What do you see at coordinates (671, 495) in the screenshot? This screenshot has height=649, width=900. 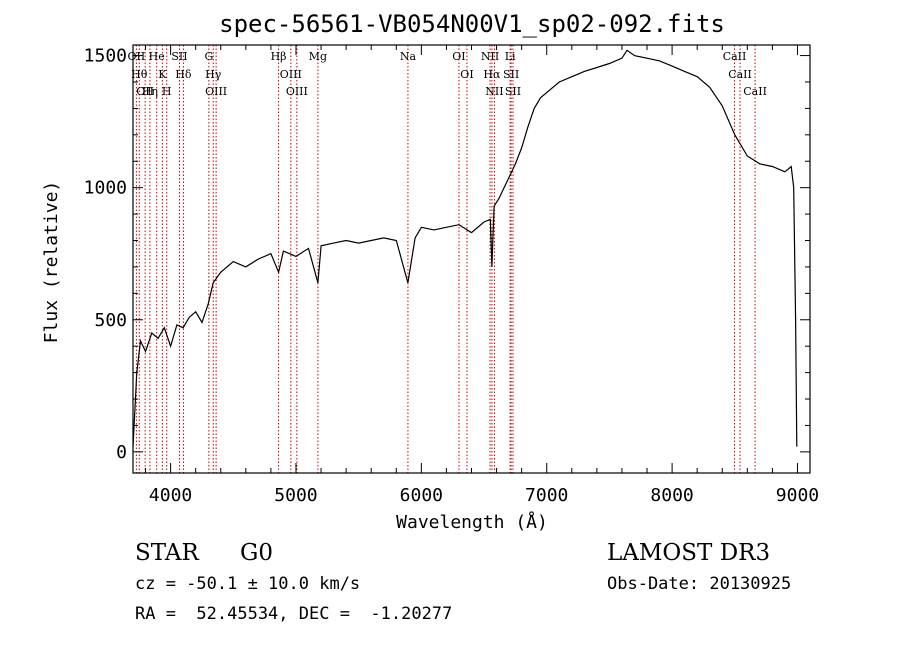 I see `x-tick-label-4: 8000` at bounding box center [671, 495].